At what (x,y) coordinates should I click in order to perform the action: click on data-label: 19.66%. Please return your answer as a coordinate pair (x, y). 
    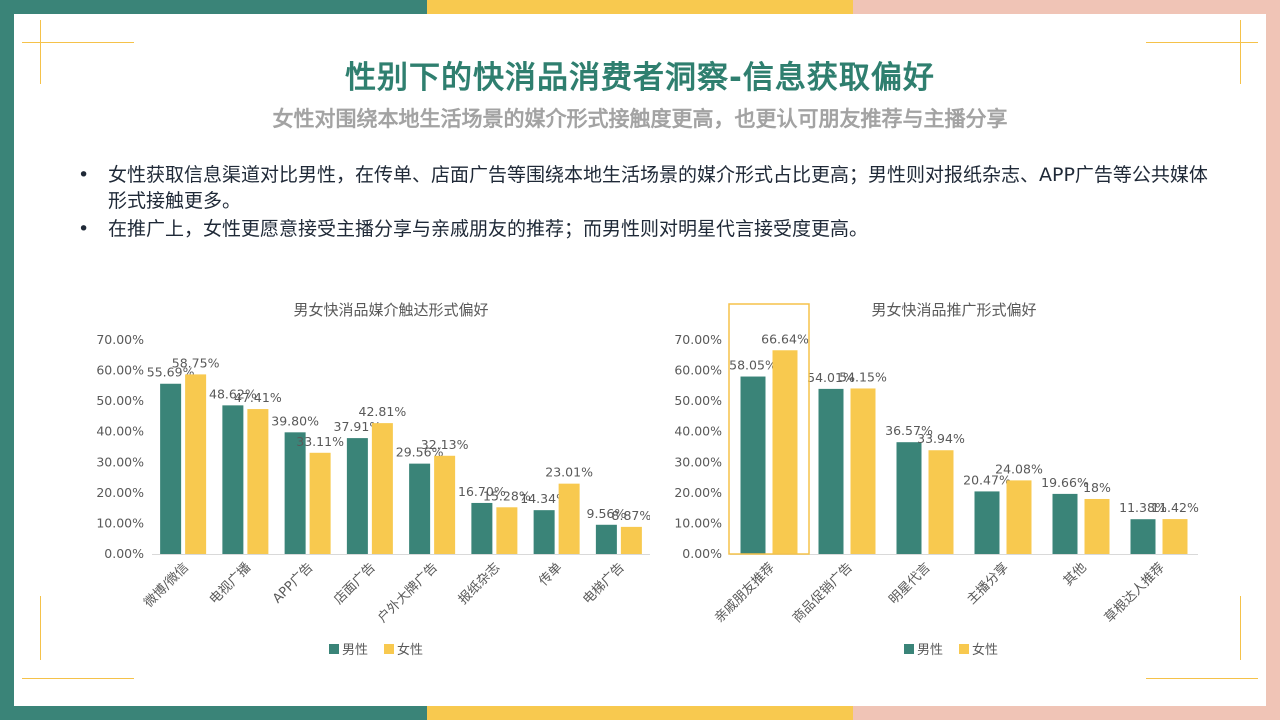
    Looking at the image, I should click on (1065, 482).